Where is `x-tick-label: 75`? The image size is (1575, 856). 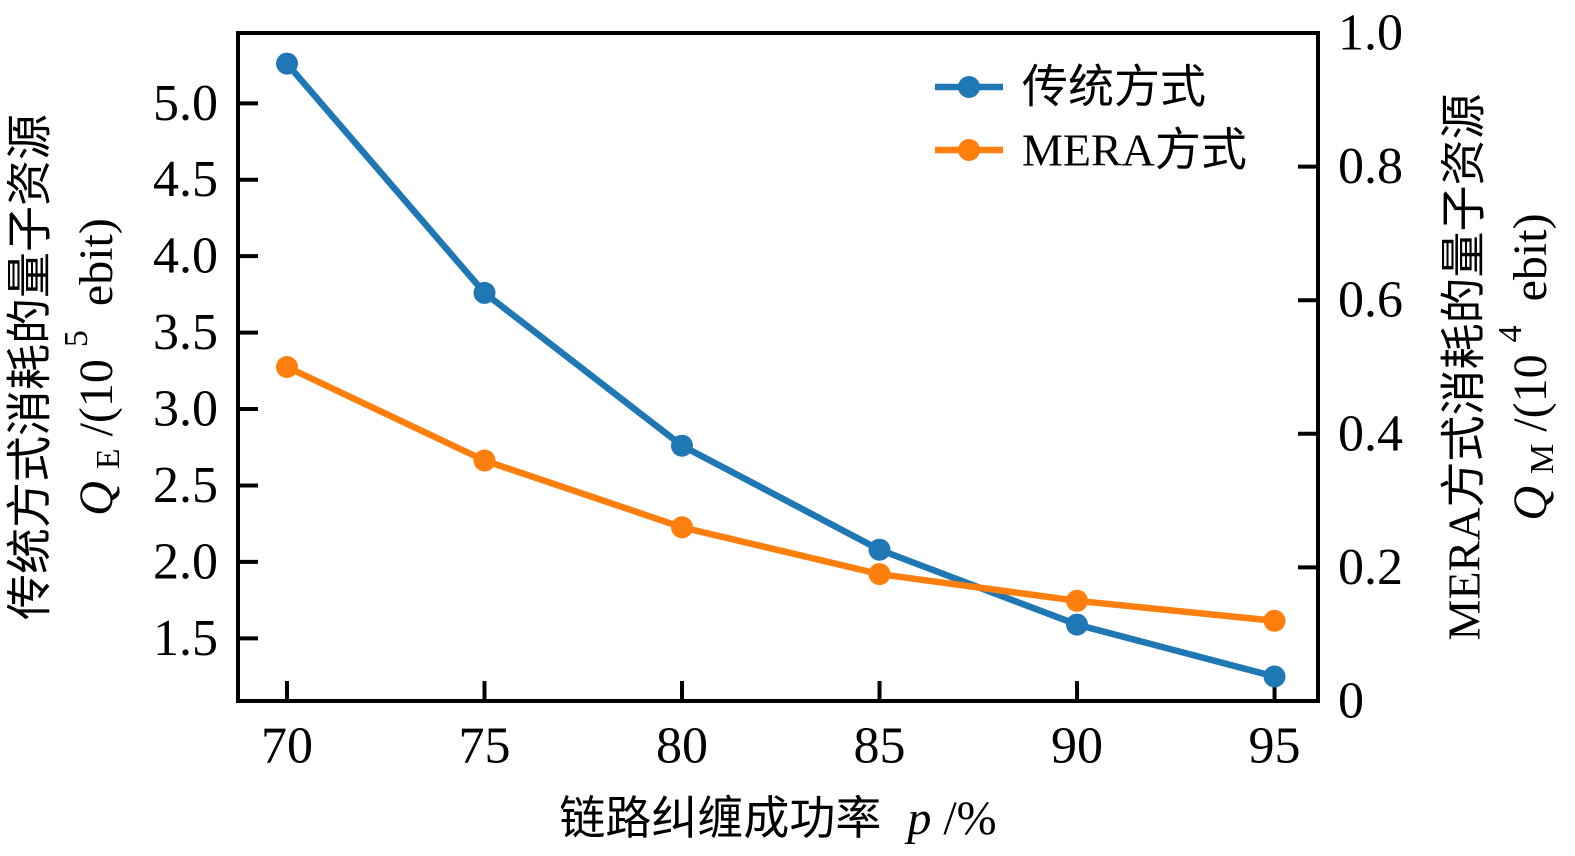
x-tick-label: 75 is located at coordinates (484, 746).